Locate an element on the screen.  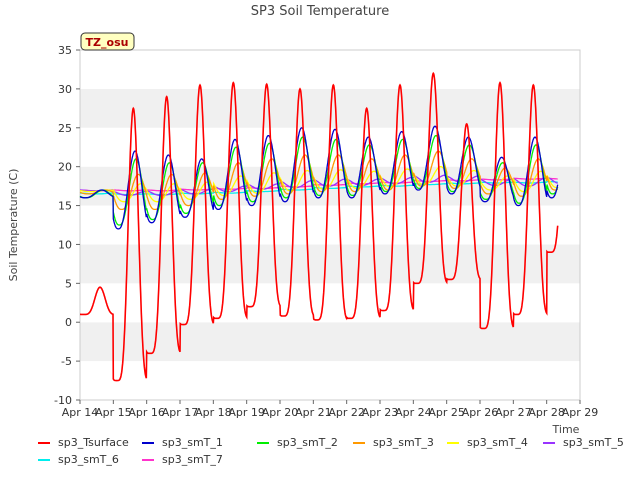
legend-item-sp3_Tsurface: sp3_Tsurface is located at coordinates (83, 442).